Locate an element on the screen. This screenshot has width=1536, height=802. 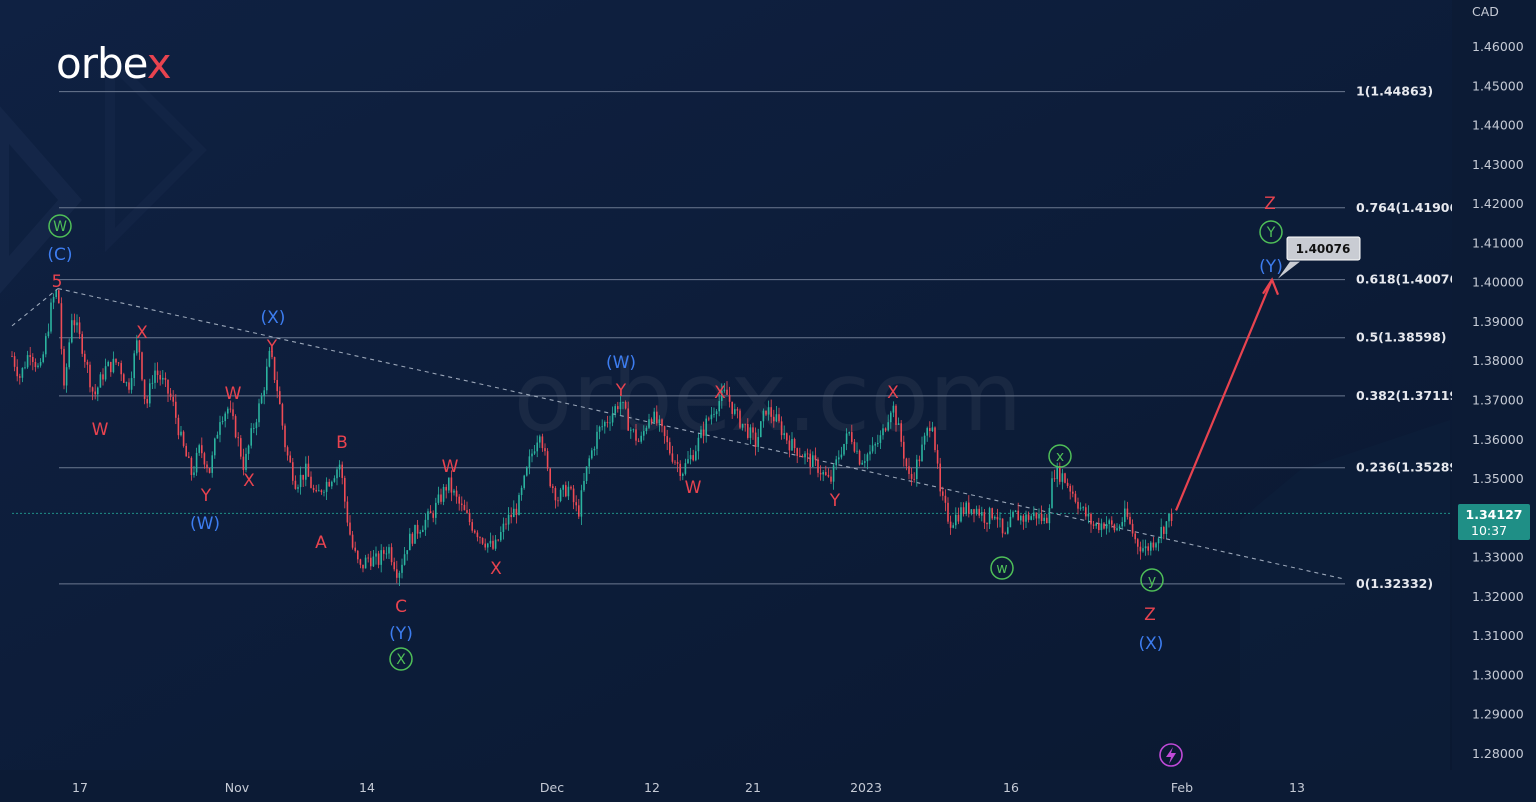
wave-label-24: x is located at coordinates (1060, 457).